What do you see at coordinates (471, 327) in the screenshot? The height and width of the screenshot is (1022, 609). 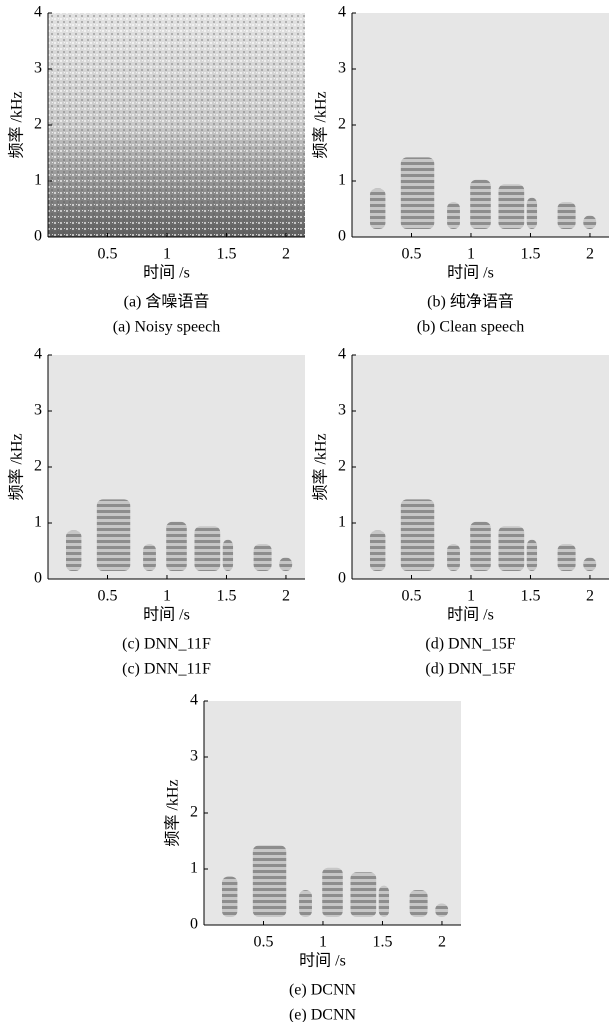 I see `caption-en: (b) Clean speech` at bounding box center [471, 327].